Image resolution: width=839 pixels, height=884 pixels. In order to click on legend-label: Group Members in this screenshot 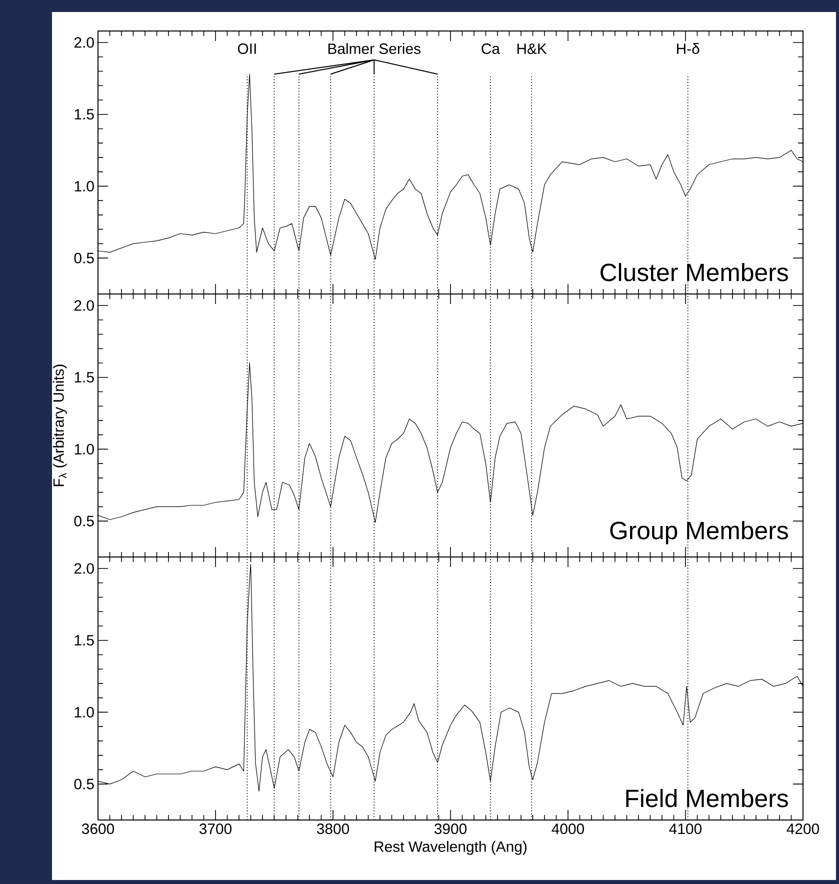, I will do `click(699, 532)`.